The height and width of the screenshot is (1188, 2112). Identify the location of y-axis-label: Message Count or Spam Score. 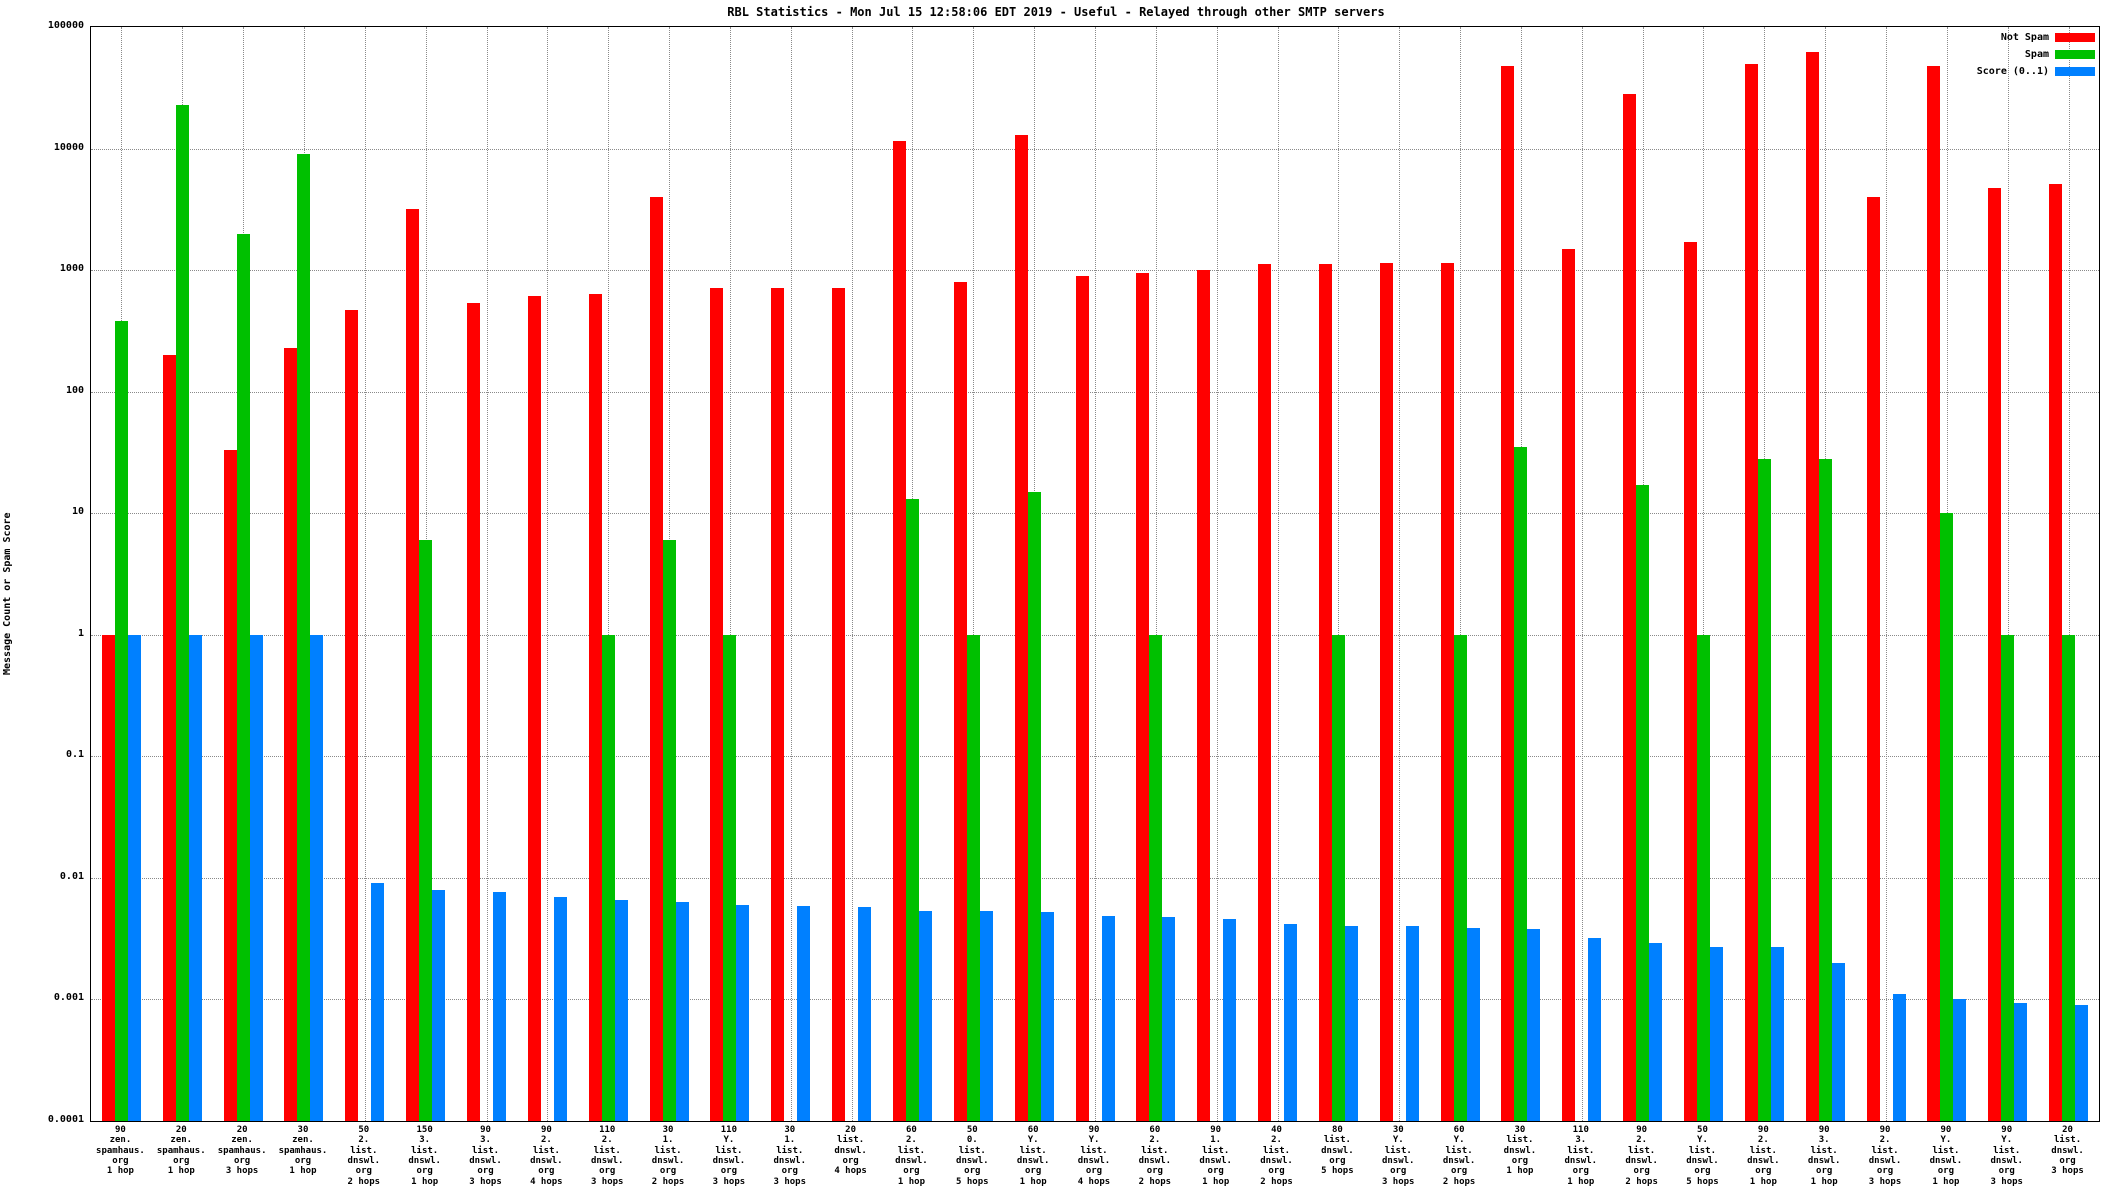
(7, 594).